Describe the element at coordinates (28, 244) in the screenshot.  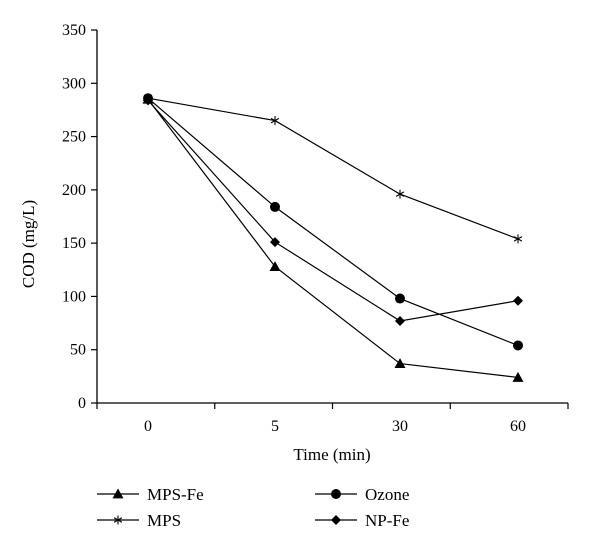
I see `y-axis-label: COD (mg/L)` at that location.